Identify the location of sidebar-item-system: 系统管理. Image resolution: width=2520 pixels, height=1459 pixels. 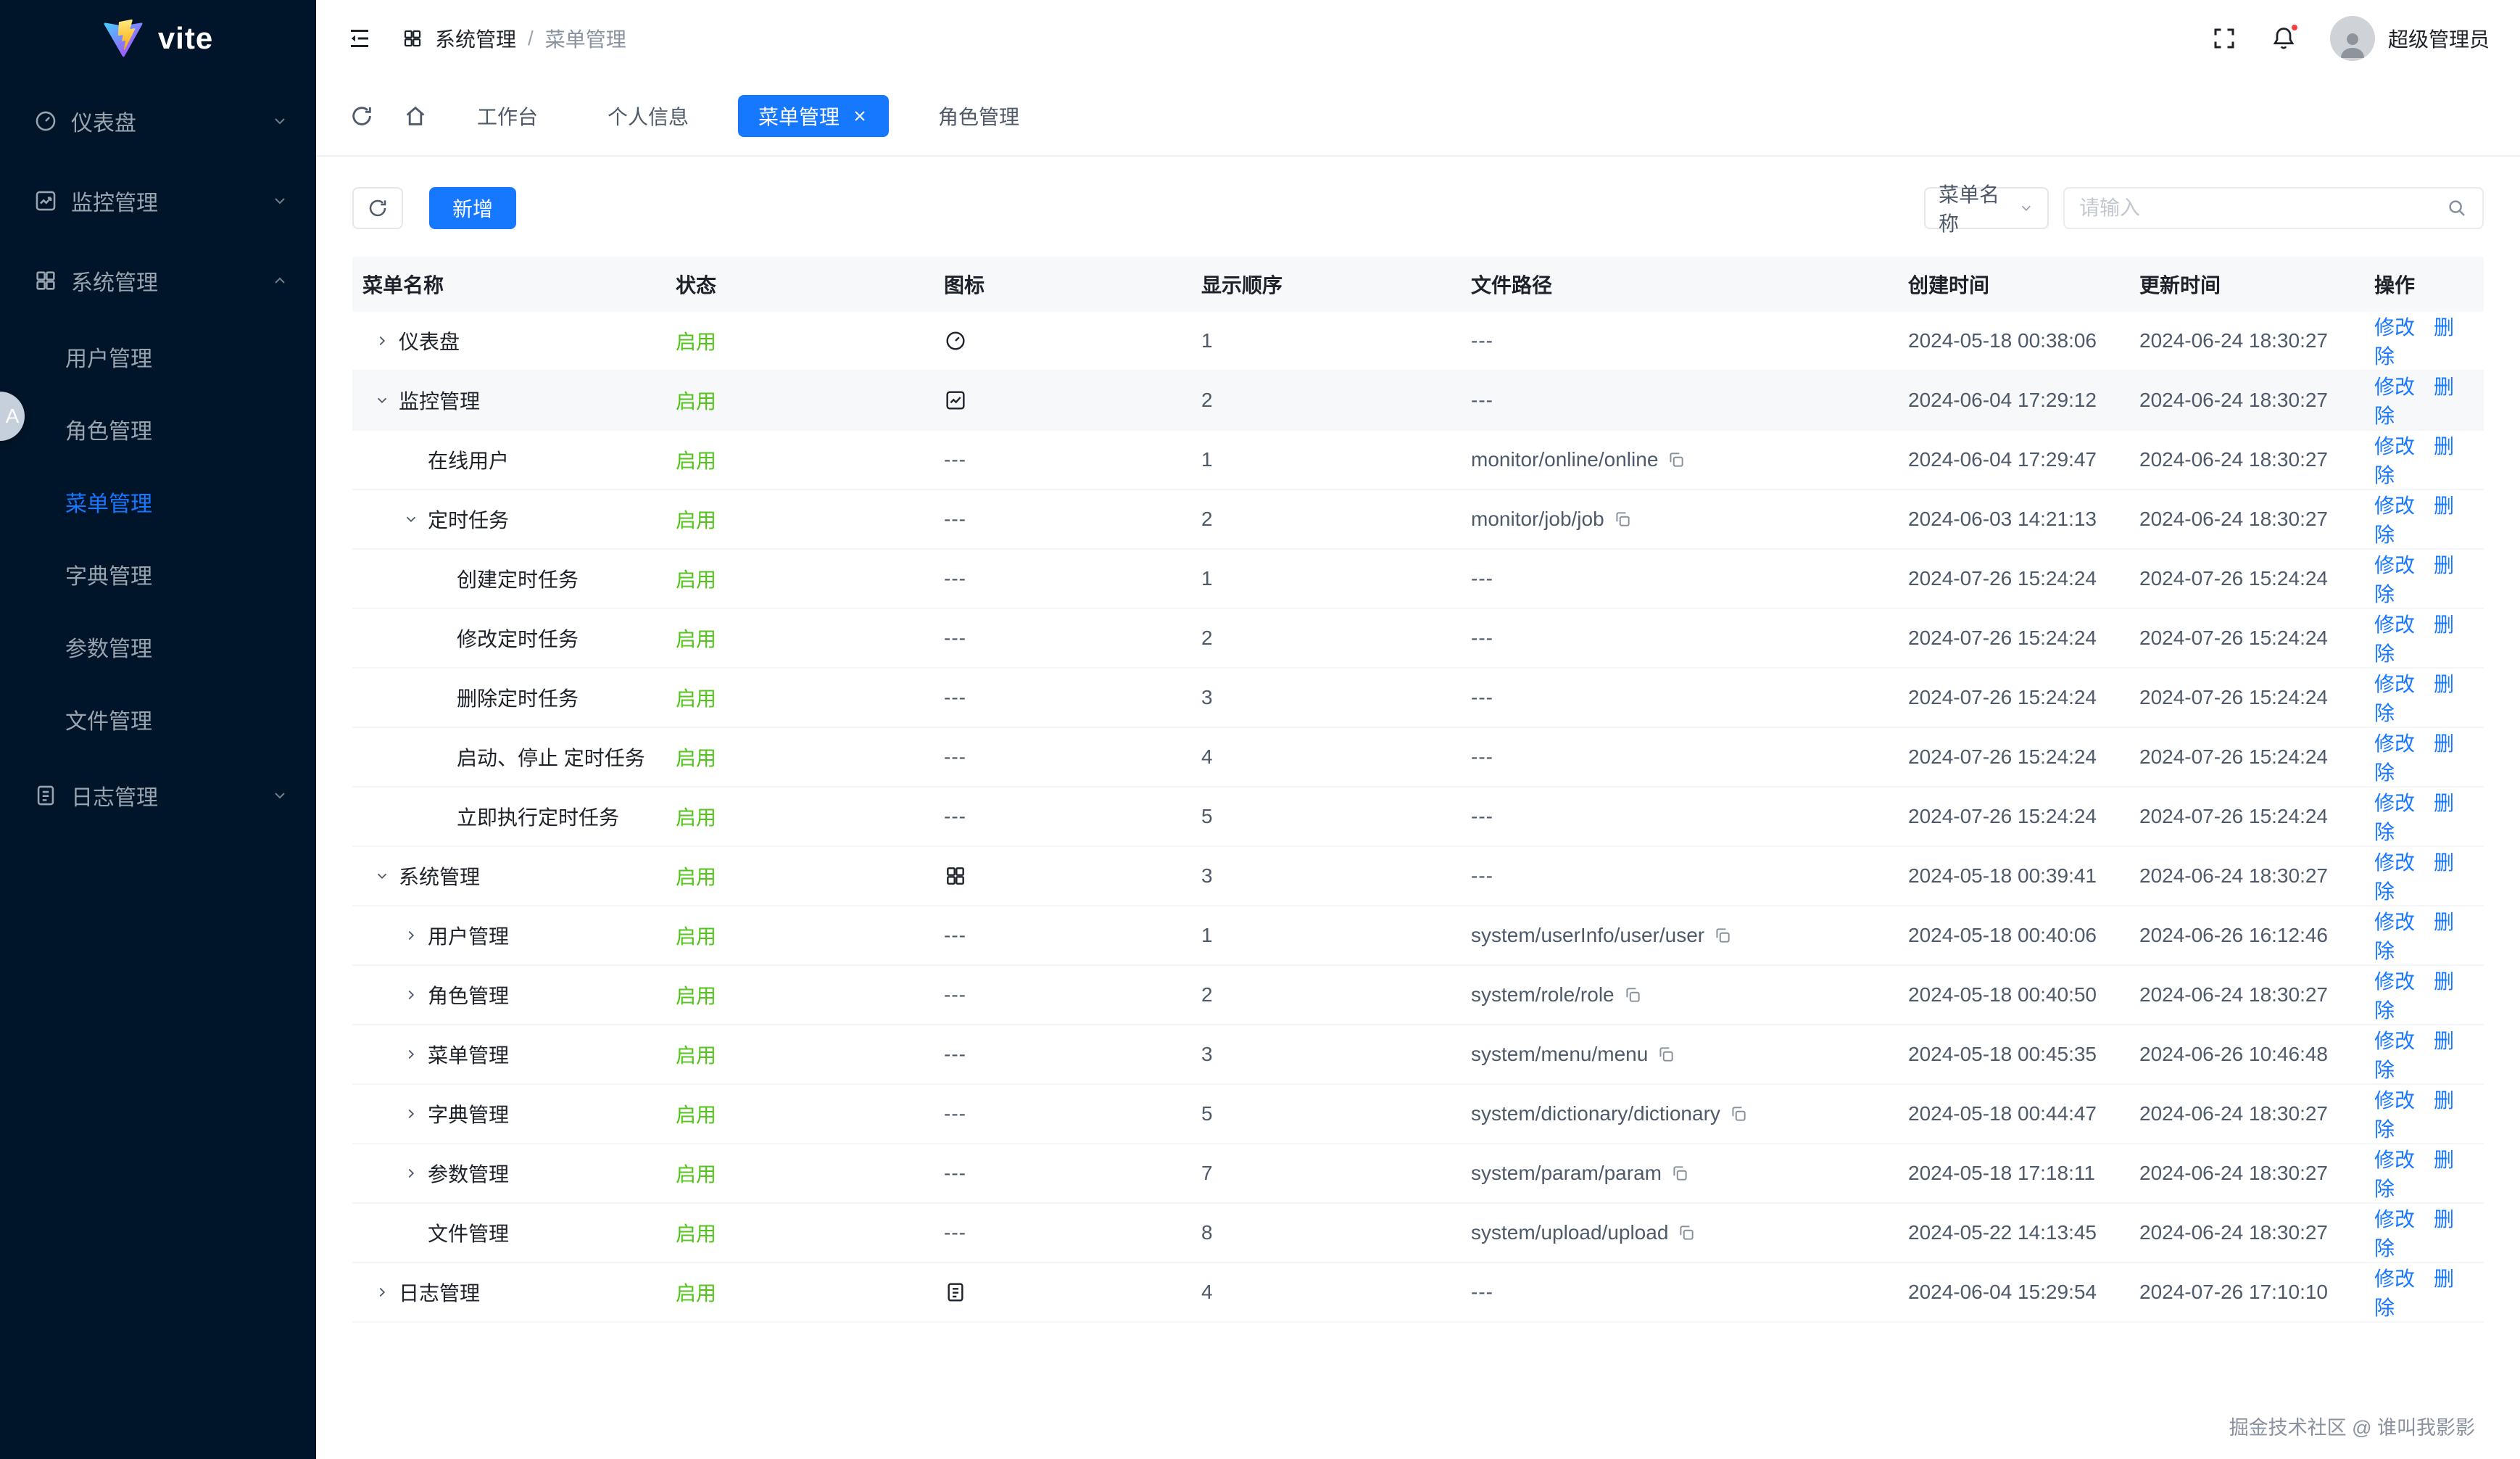
(158, 281).